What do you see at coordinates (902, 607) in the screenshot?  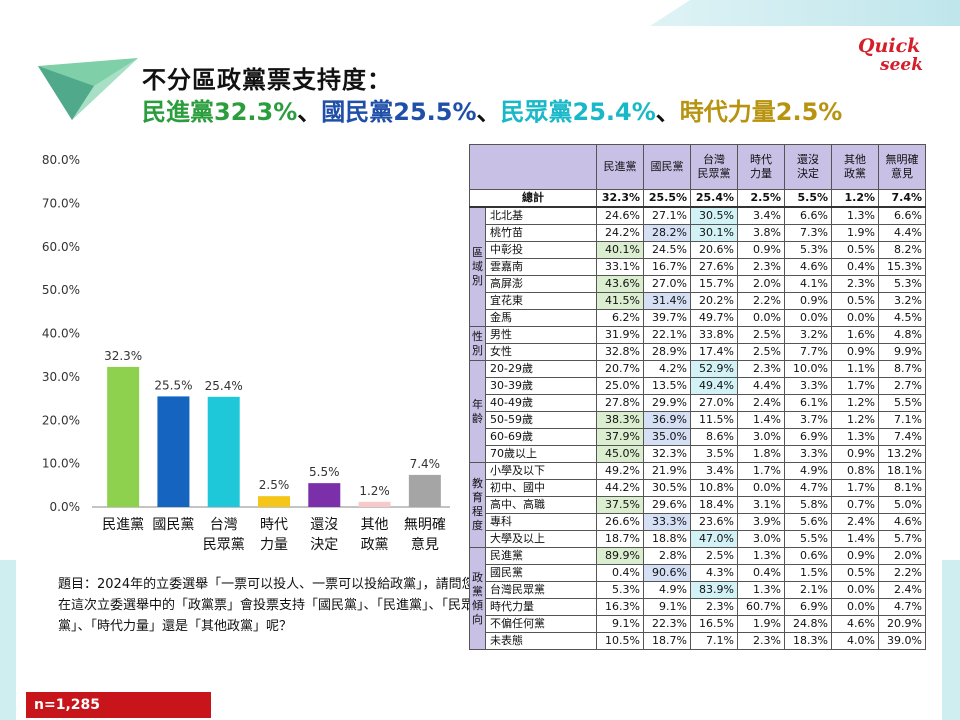 I see `table-cell: 4.7%` at bounding box center [902, 607].